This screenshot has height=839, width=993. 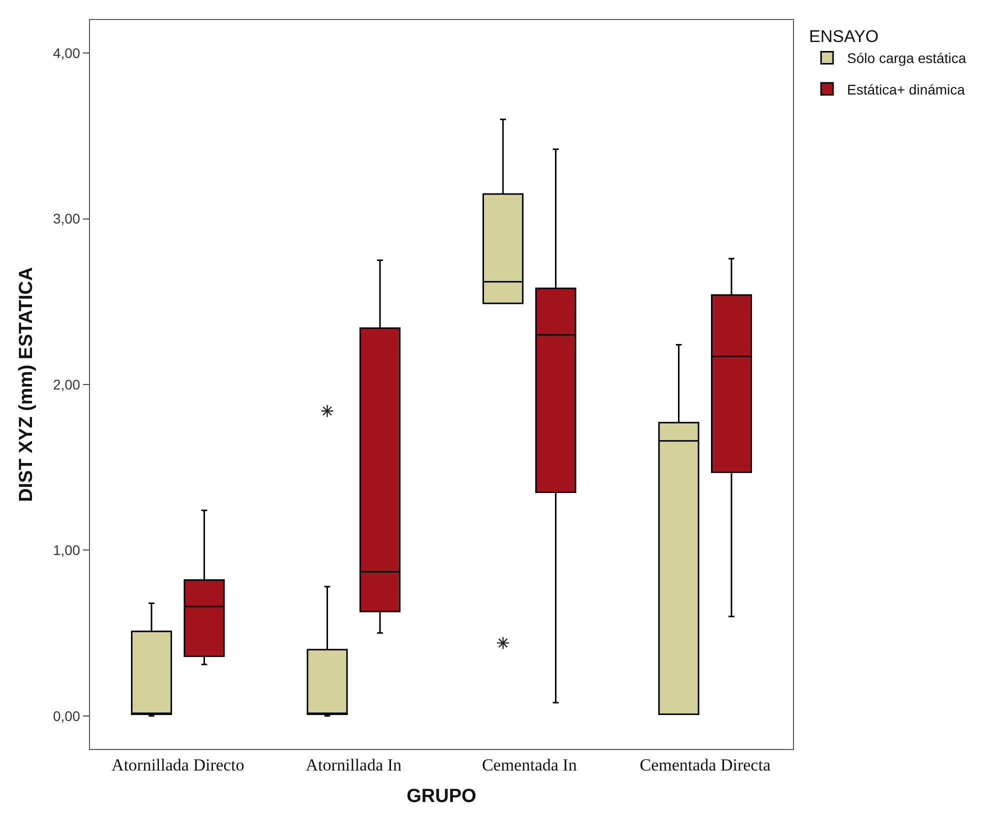 What do you see at coordinates (906, 89) in the screenshot?
I see `legend-label: Estática+ dinámica` at bounding box center [906, 89].